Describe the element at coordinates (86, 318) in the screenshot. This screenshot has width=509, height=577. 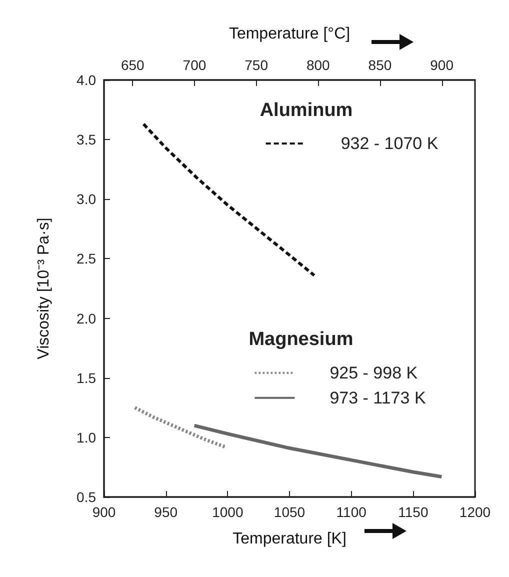
I see `y-tick-label: 2.0` at that location.